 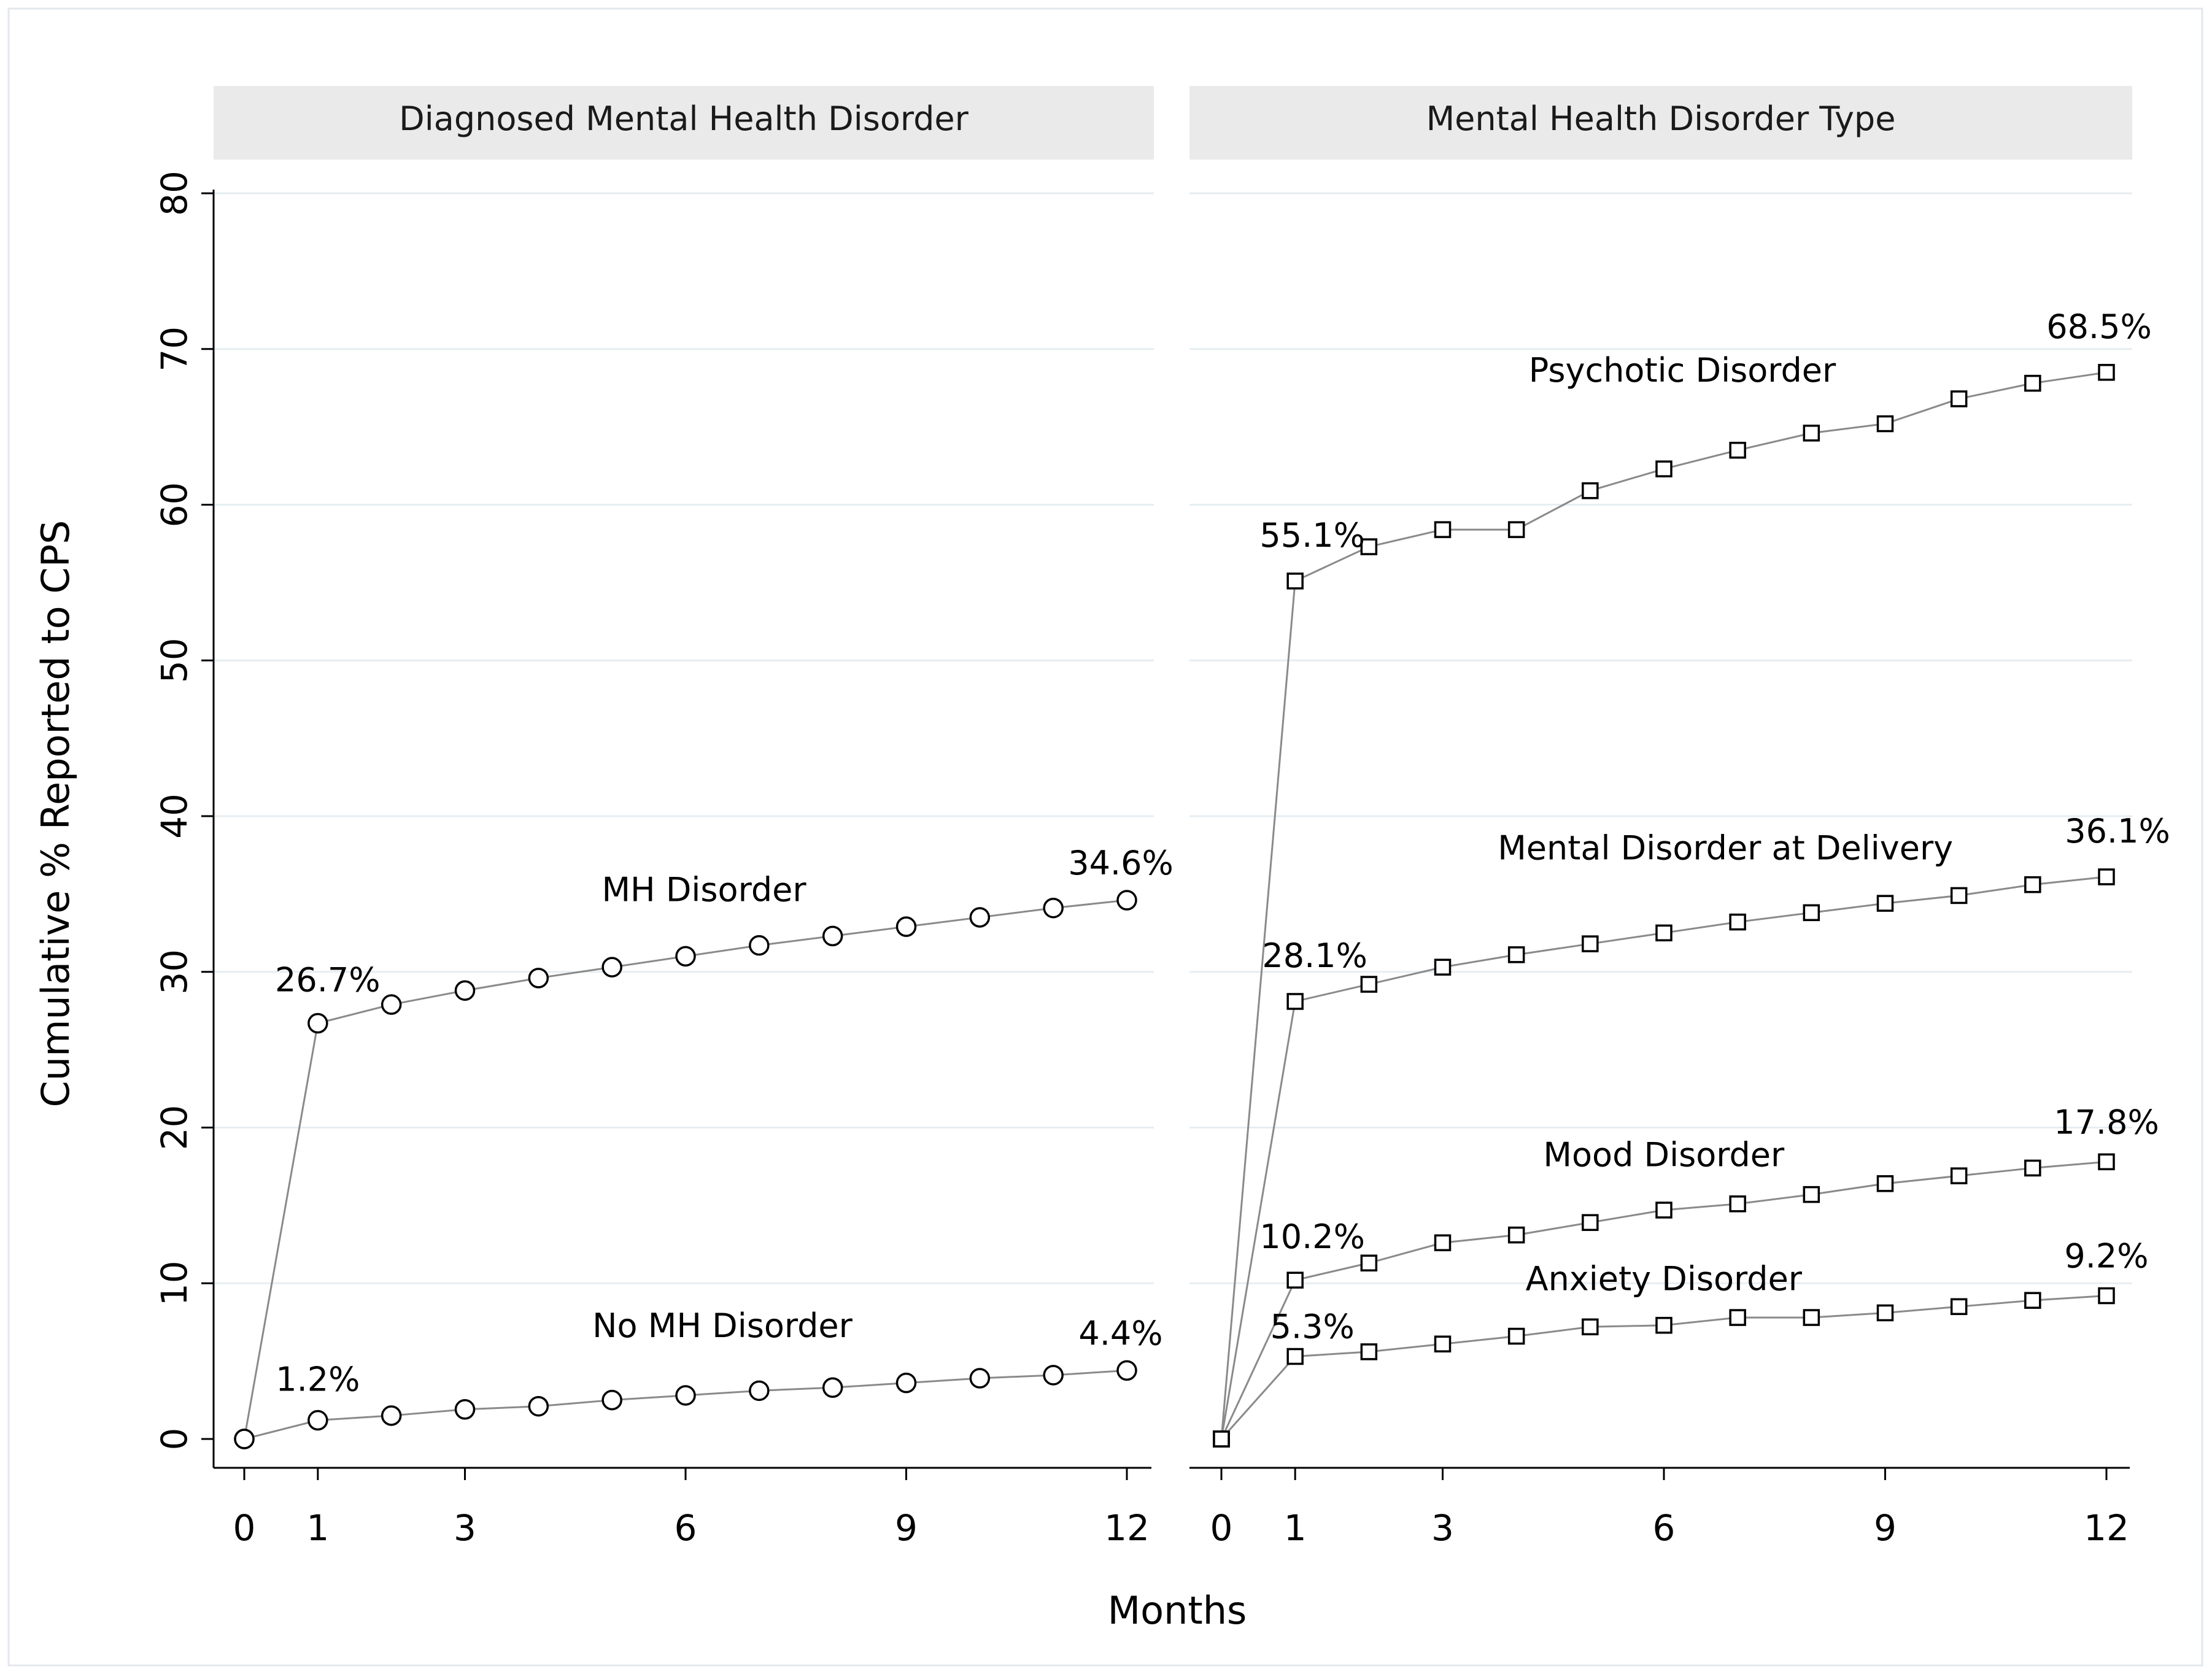 What do you see at coordinates (328, 979) in the screenshot?
I see `panel-1-mh-disorder-start-label: 26.7%` at bounding box center [328, 979].